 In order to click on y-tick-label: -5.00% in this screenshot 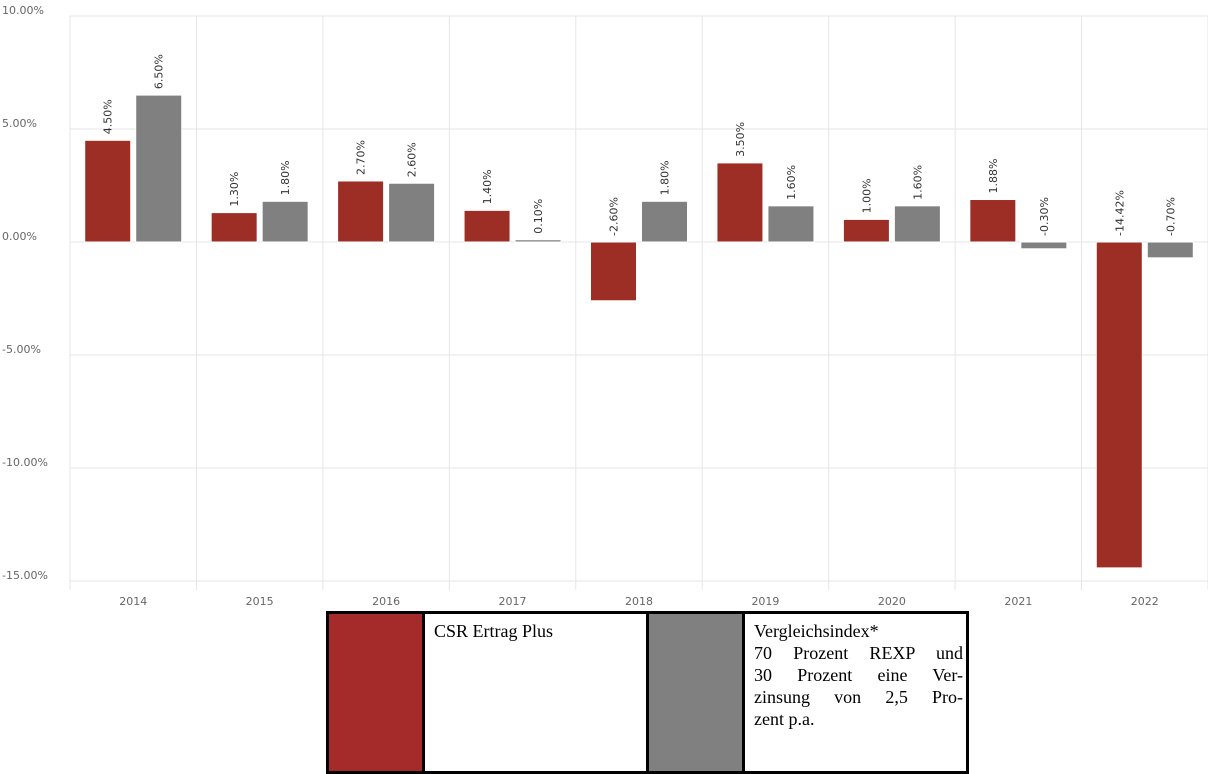, I will do `click(21, 349)`.